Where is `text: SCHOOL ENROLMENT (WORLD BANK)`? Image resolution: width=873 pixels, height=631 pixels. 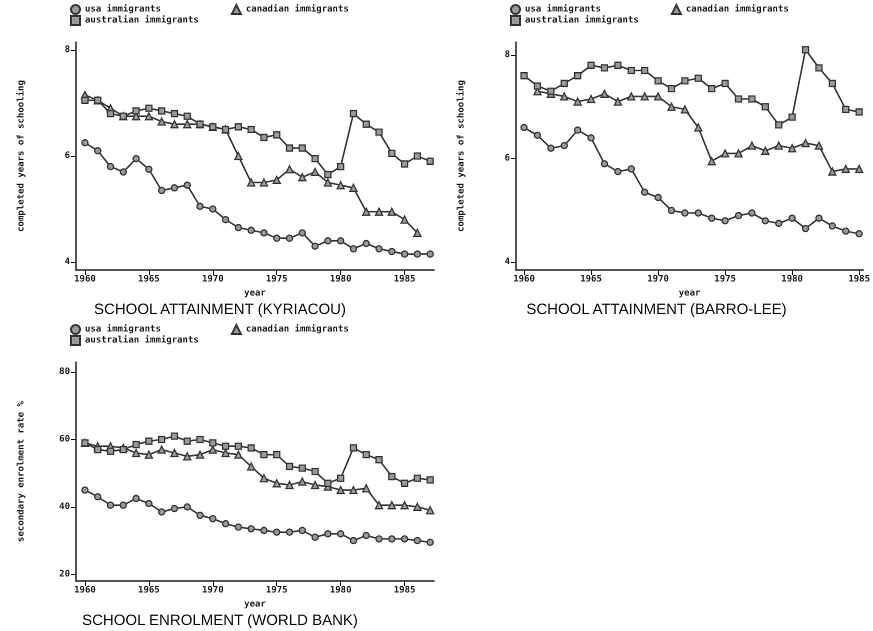
text: SCHOOL ENROLMENT (WORLD BANK) is located at coordinates (220, 620).